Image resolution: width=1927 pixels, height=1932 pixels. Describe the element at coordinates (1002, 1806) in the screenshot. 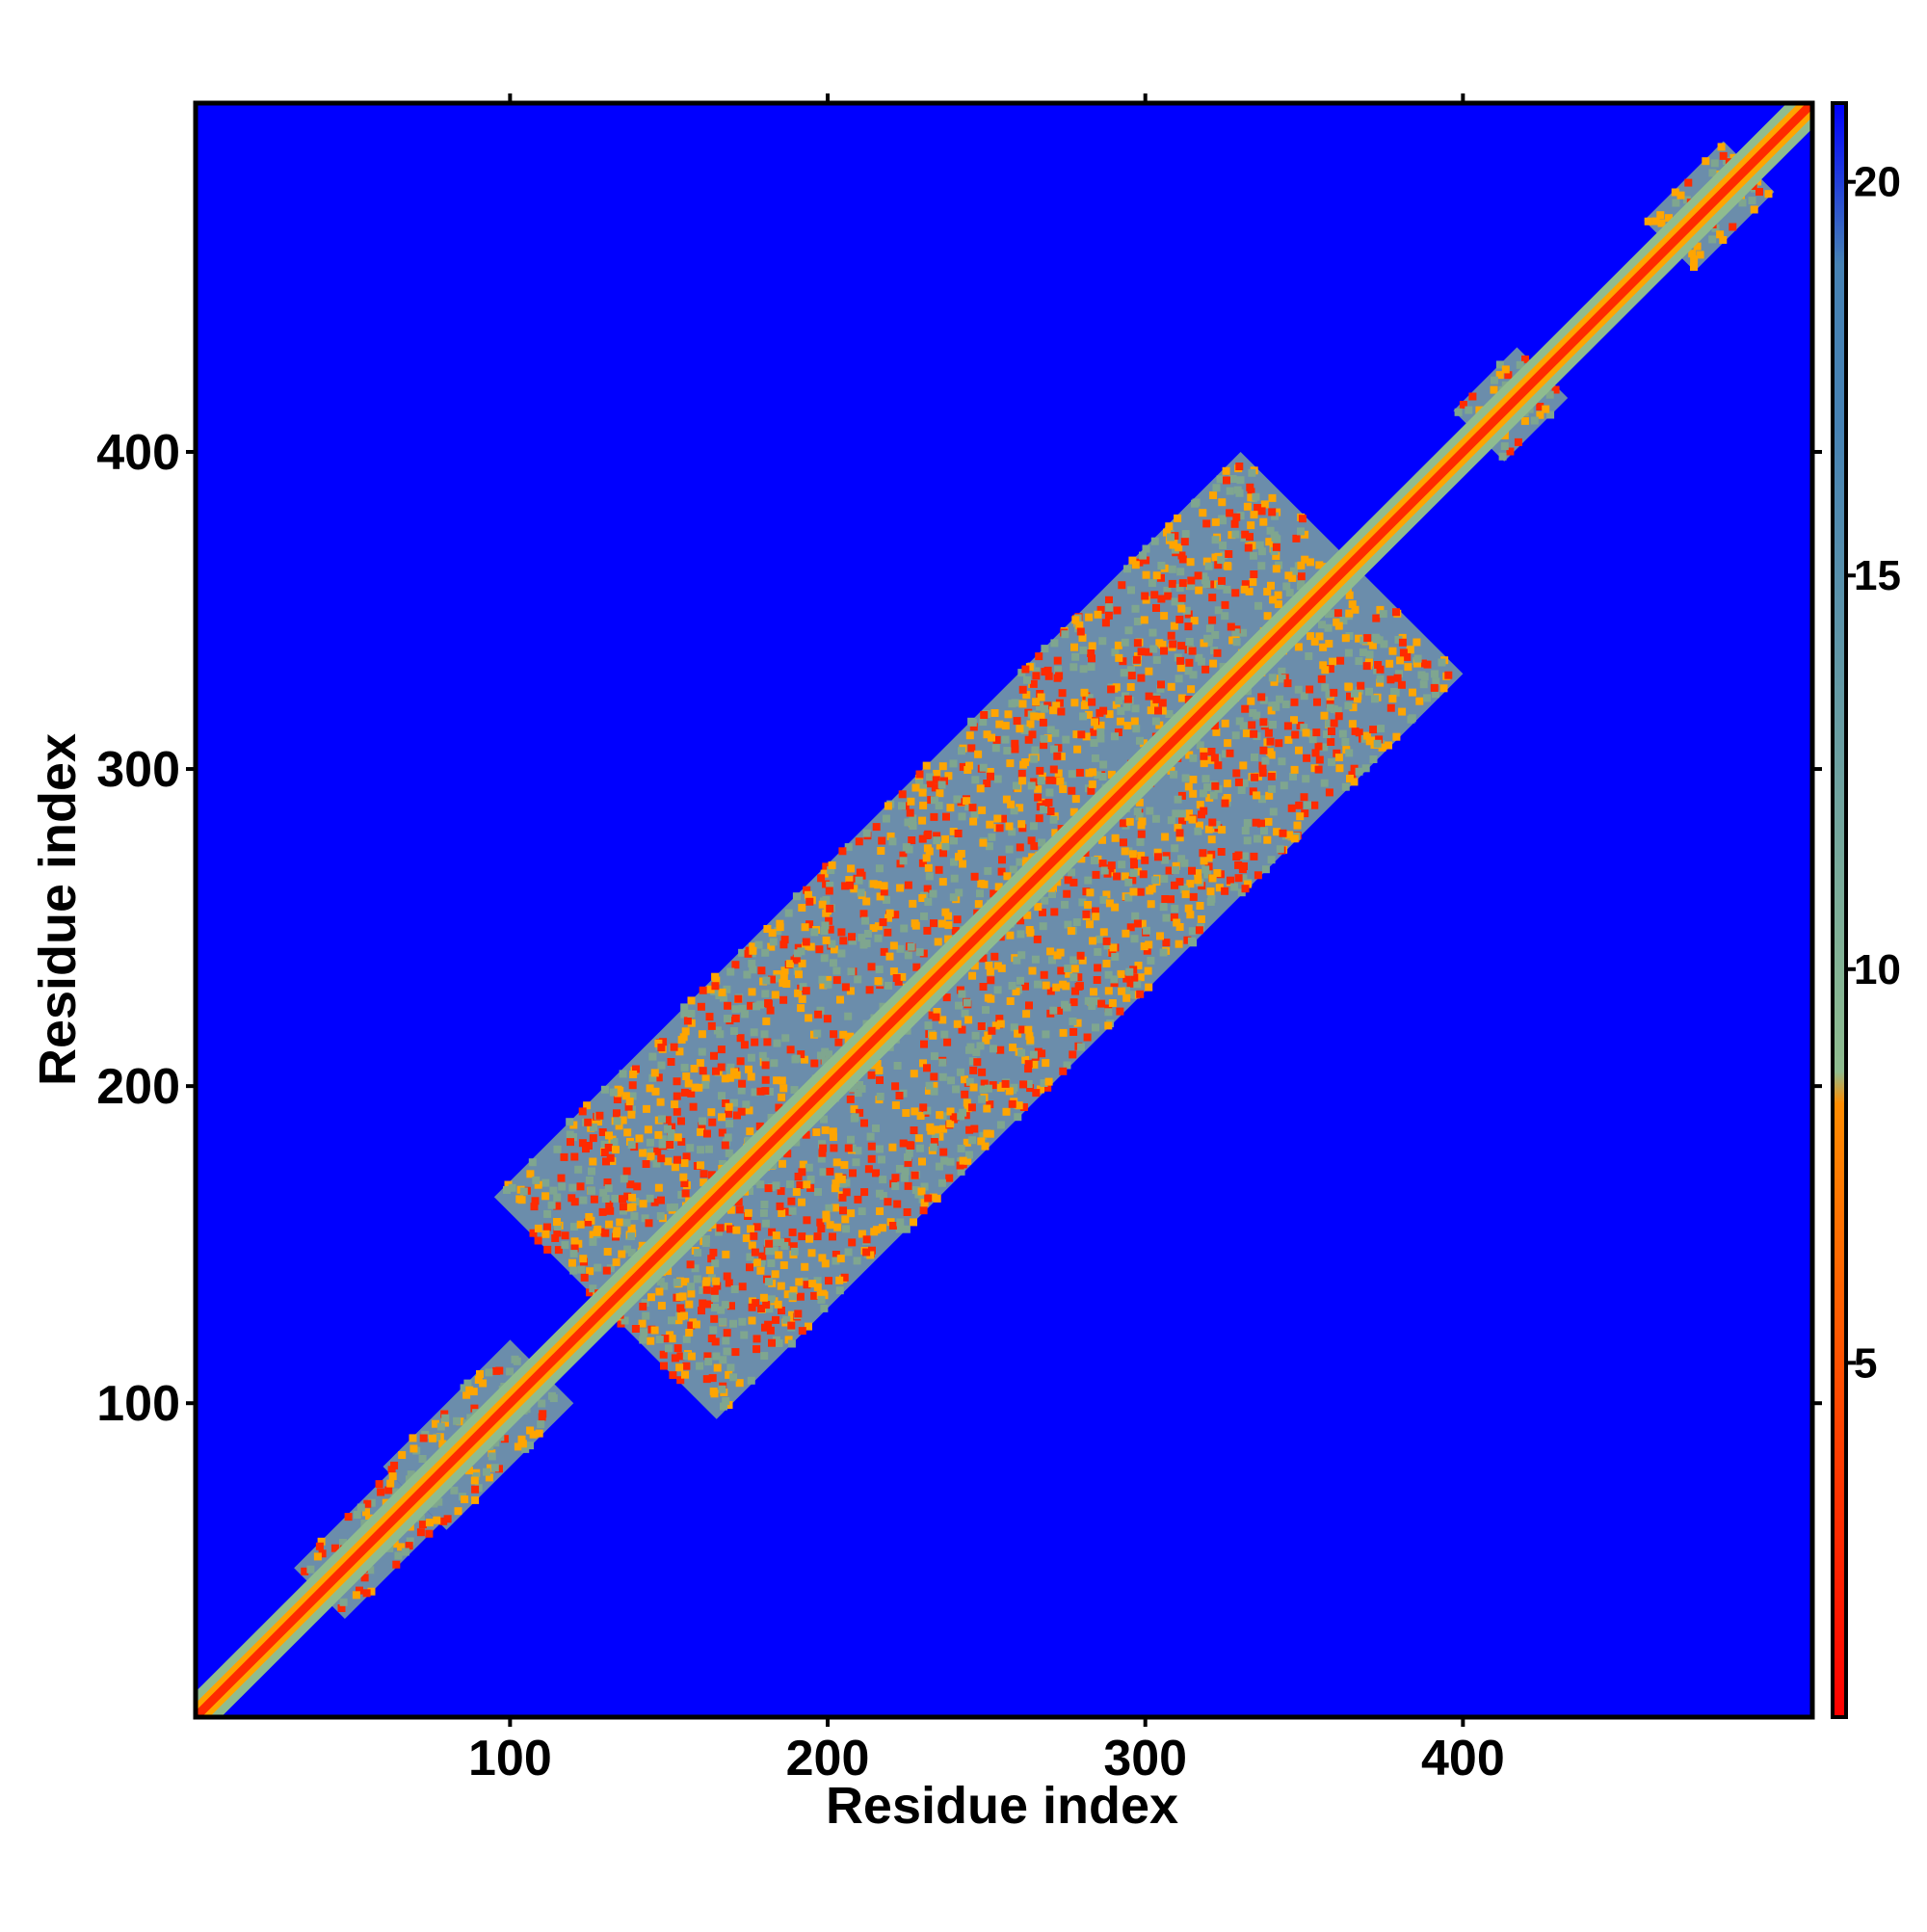

I see `x-axis-title: Residue index` at that location.